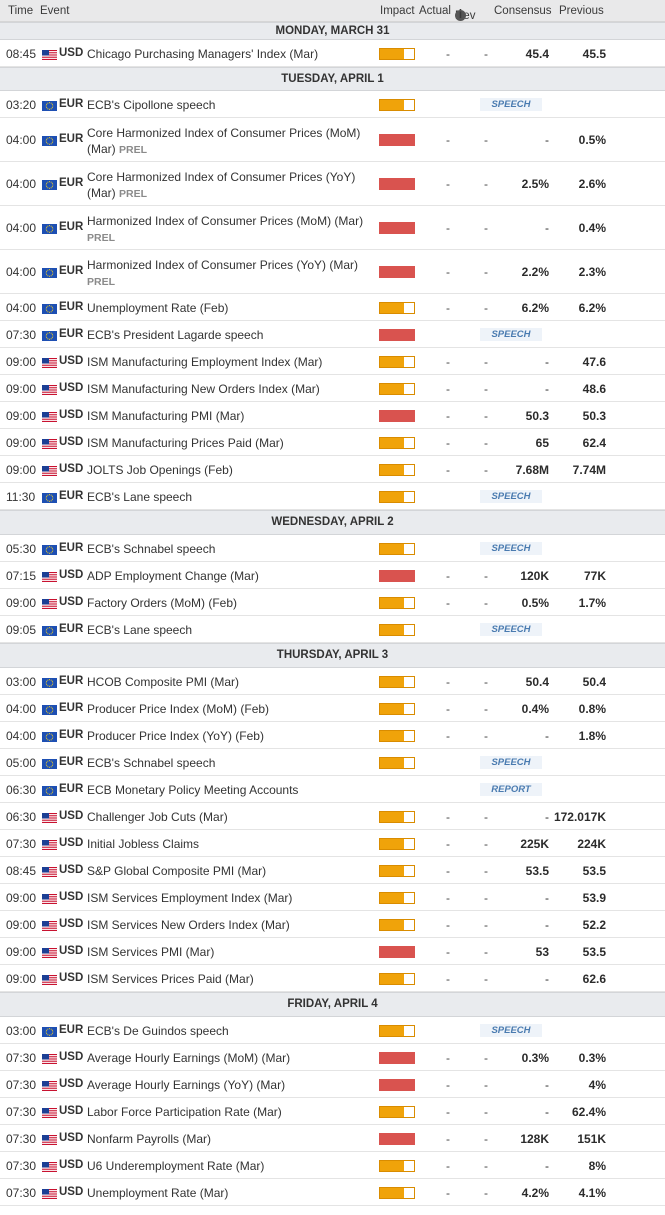 This screenshot has height=1215, width=665. I want to click on event-name: JOLTS Job Openings (Feb), so click(229, 470).